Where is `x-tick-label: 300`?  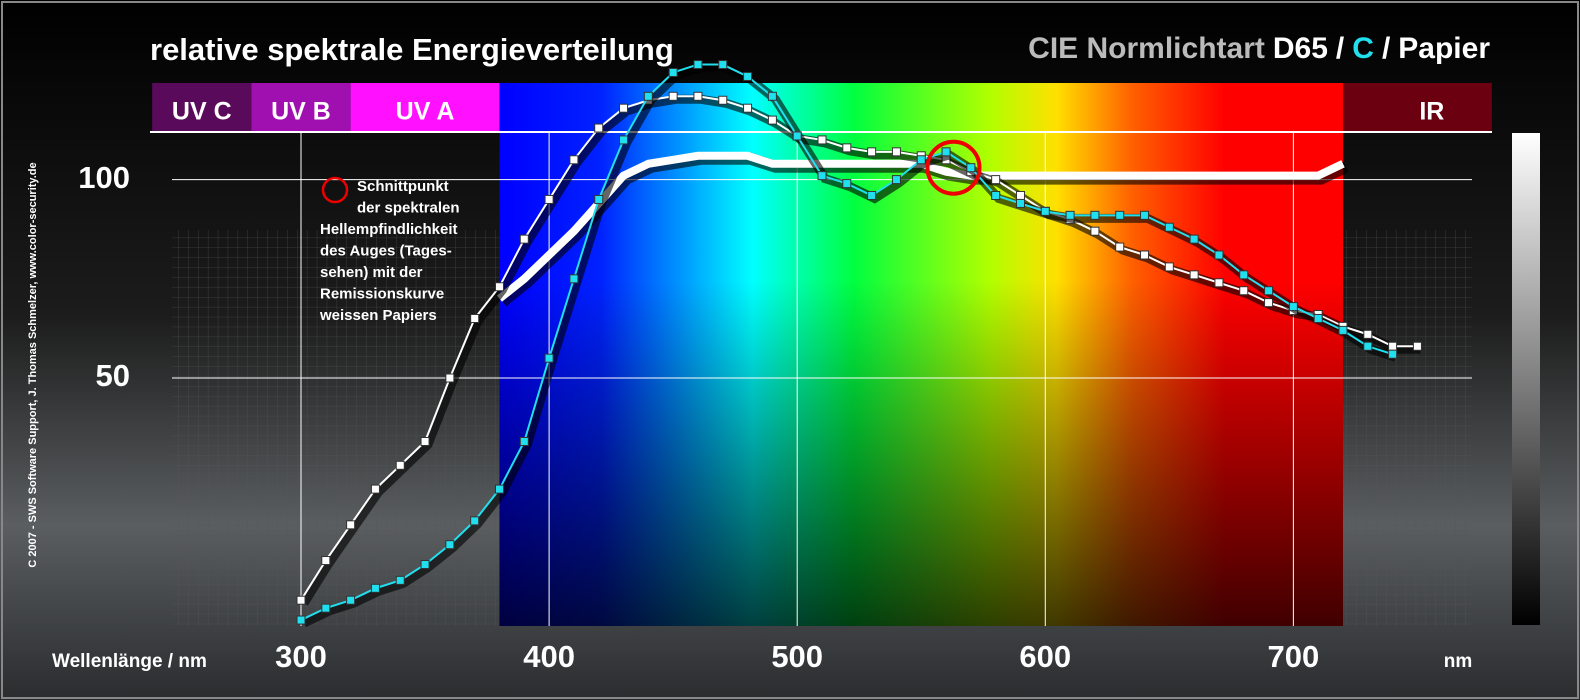
x-tick-label: 300 is located at coordinates (301, 656).